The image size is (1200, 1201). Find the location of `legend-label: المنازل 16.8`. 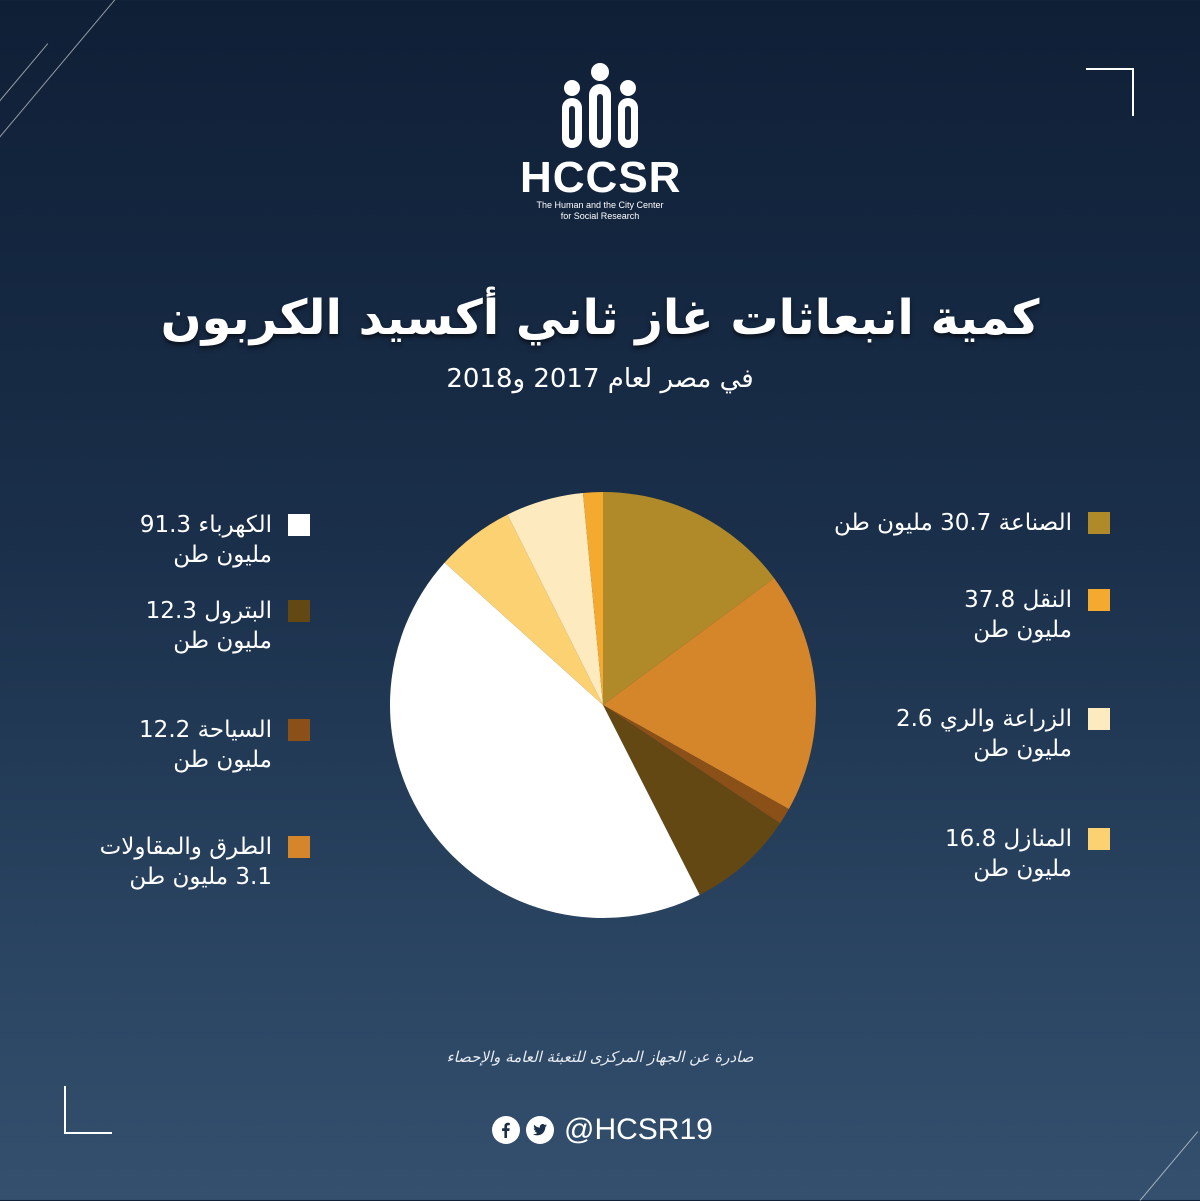

legend-label: المنازل 16.8 is located at coordinates (1008, 839).